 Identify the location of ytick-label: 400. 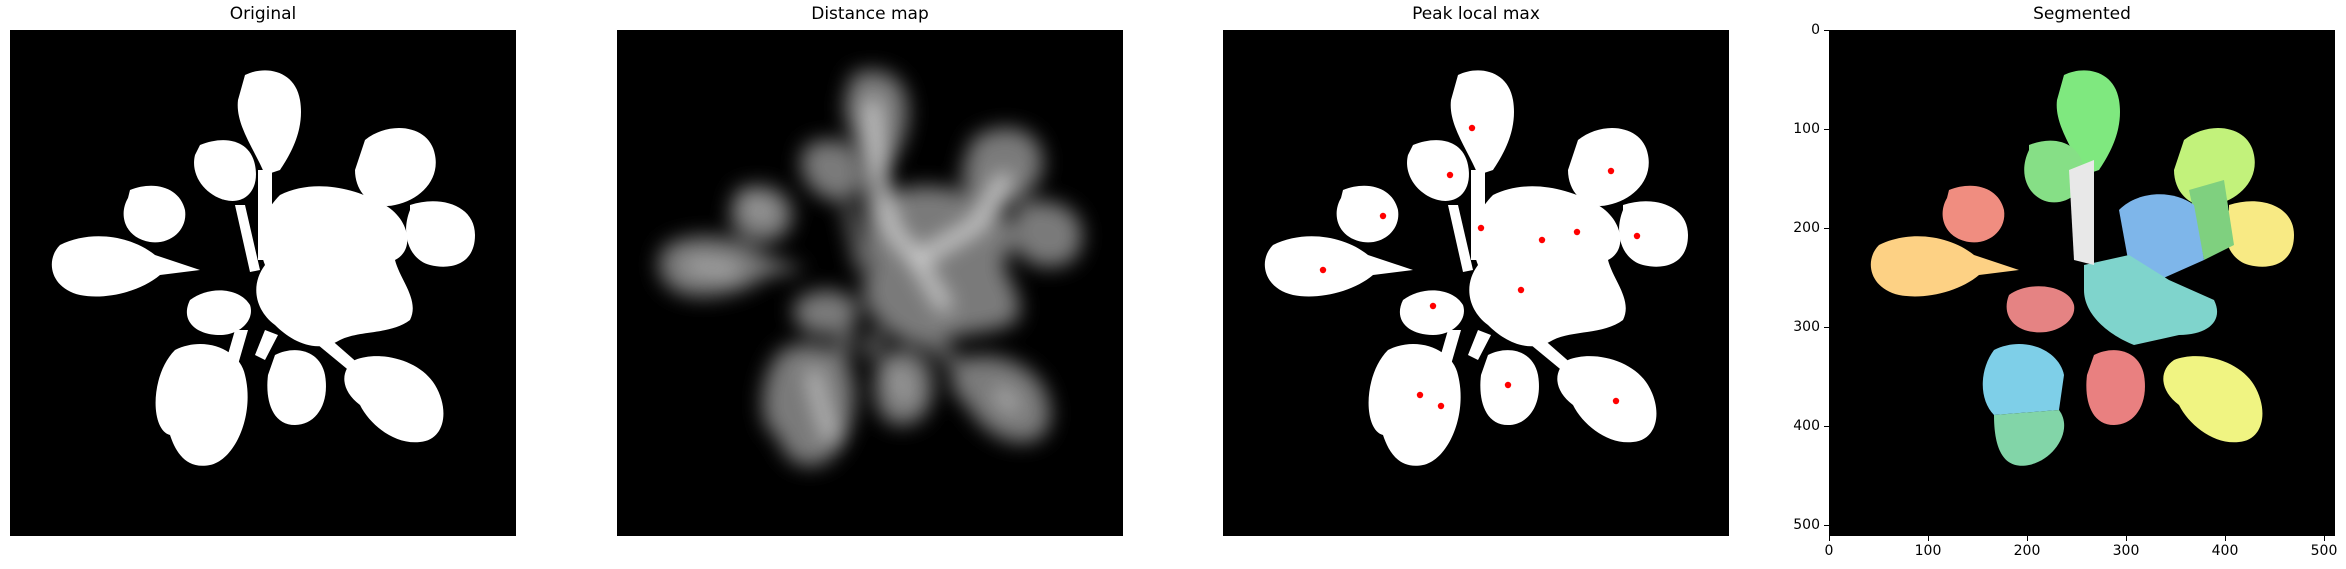
(1806, 426).